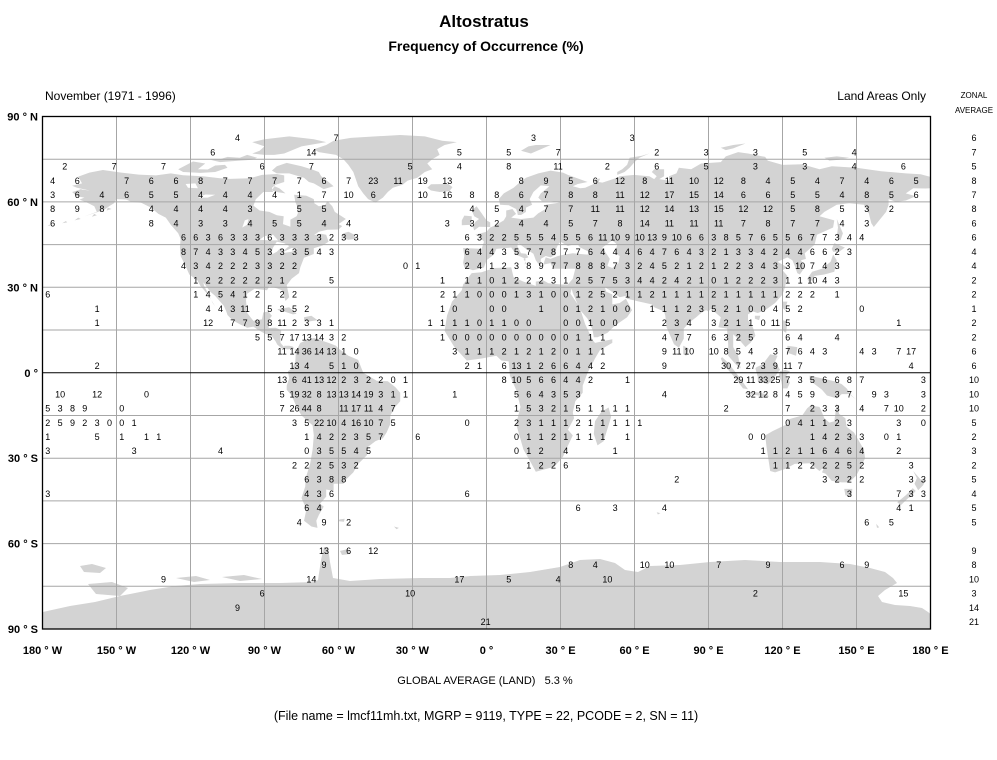 Image resolution: width=997 pixels, height=760 pixels. I want to click on svg-text: 32, so click(307, 394).